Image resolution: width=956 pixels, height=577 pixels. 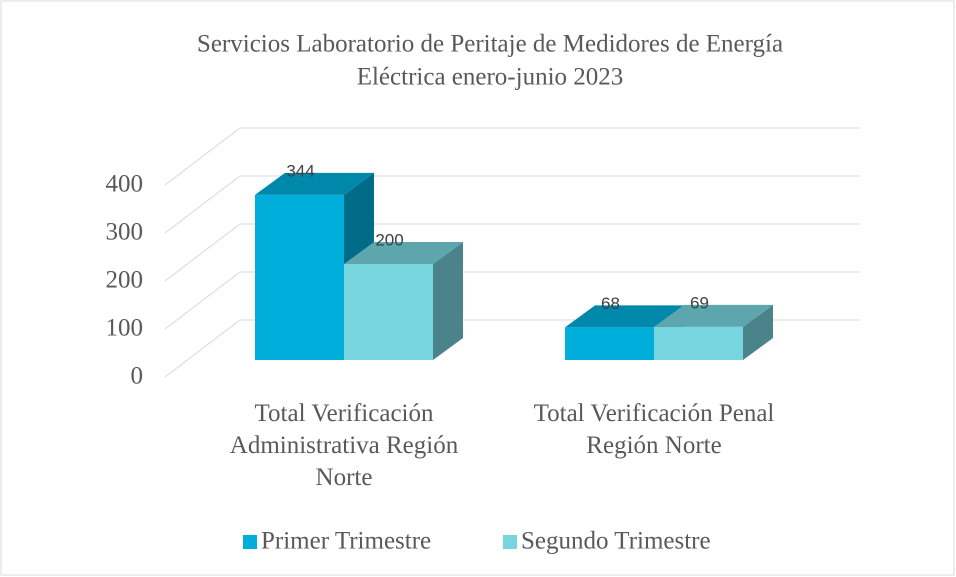 I want to click on y-tick-label: 100, so click(x=125, y=328).